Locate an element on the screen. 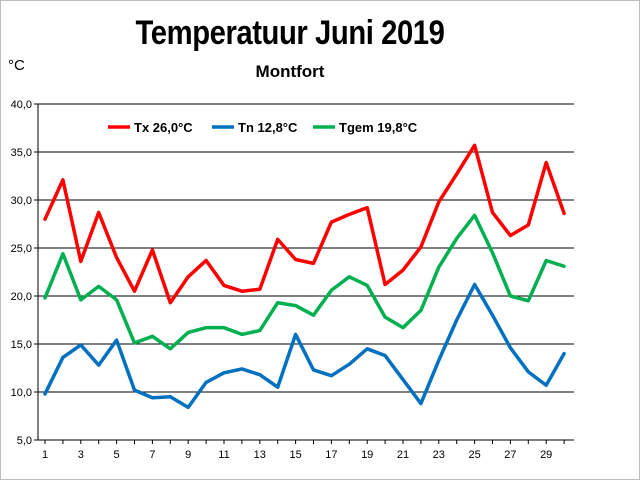 The image size is (640, 480). x-tick-labels: 1 3 5 7 9 11 13 15 17 19 21 23 25 27 29 is located at coordinates (297, 455).